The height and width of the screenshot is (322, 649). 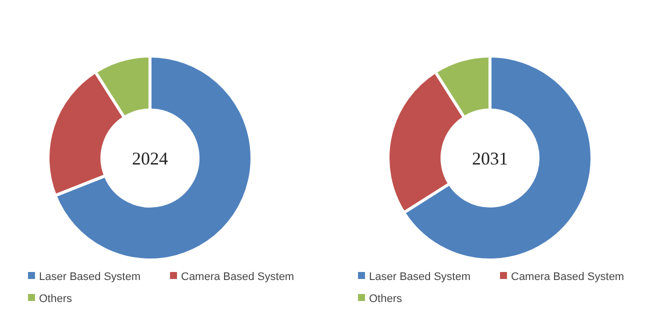 What do you see at coordinates (490, 158) in the screenshot?
I see `text: 2031` at bounding box center [490, 158].